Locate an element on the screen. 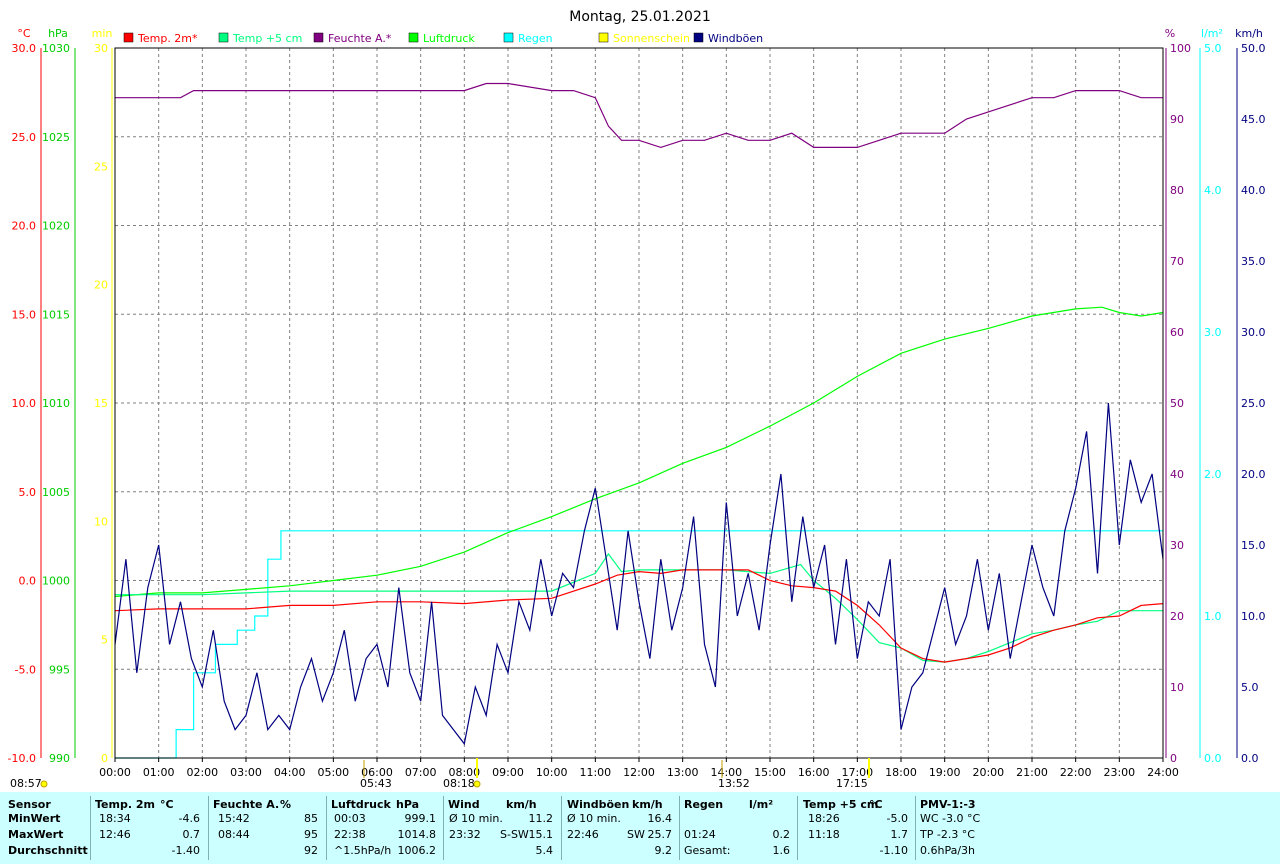 This screenshot has width=1280, height=864. x-tick-label: 03:00 is located at coordinates (246, 772).